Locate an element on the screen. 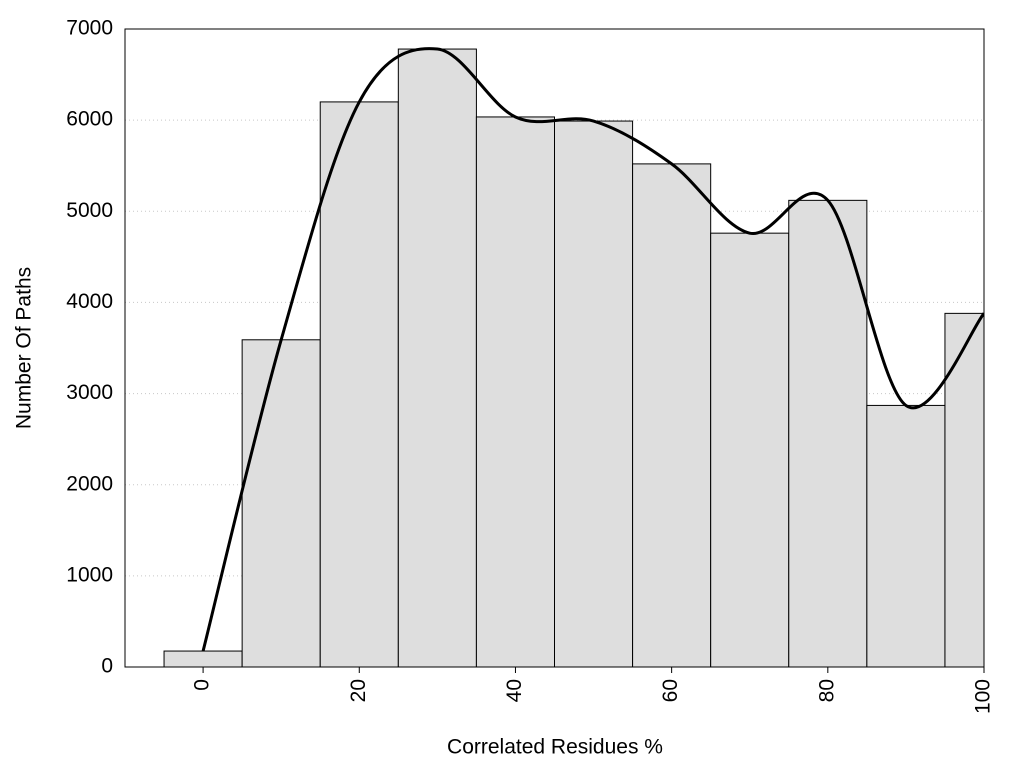 The width and height of the screenshot is (1024, 773). x-axis-label: Correlated Residues % is located at coordinates (555, 747).